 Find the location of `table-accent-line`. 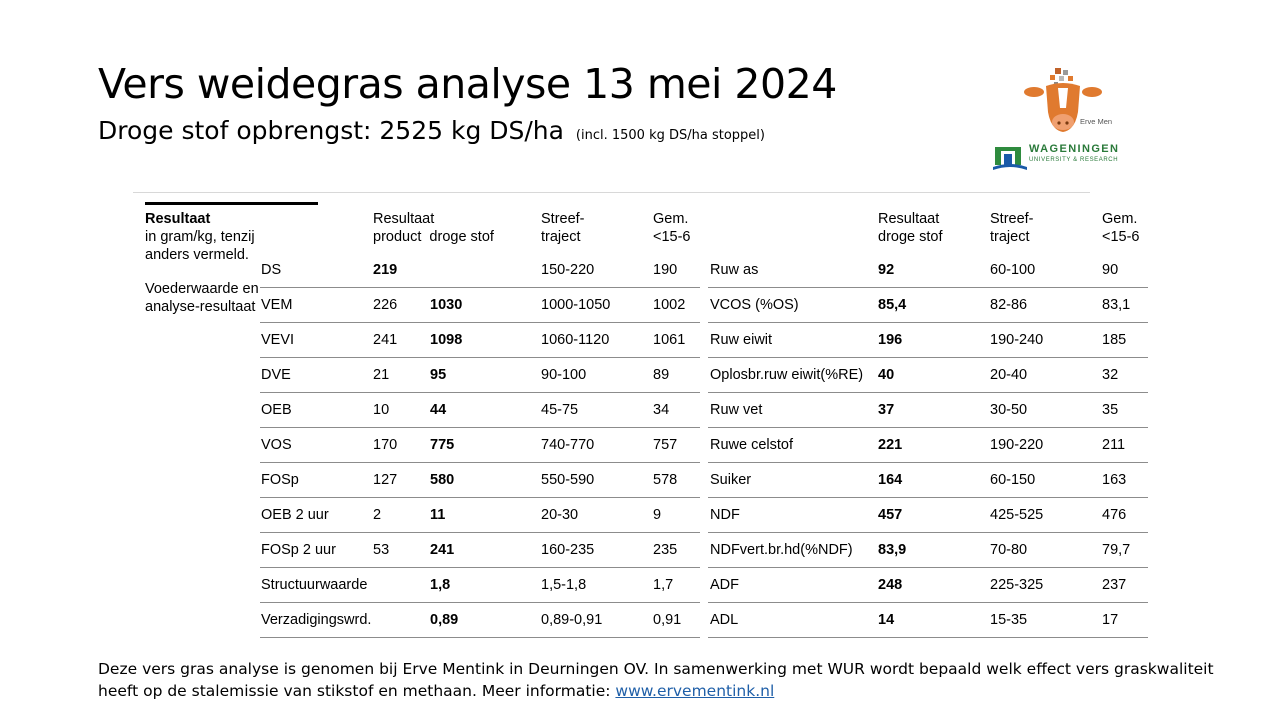

table-accent-line is located at coordinates (231, 203).